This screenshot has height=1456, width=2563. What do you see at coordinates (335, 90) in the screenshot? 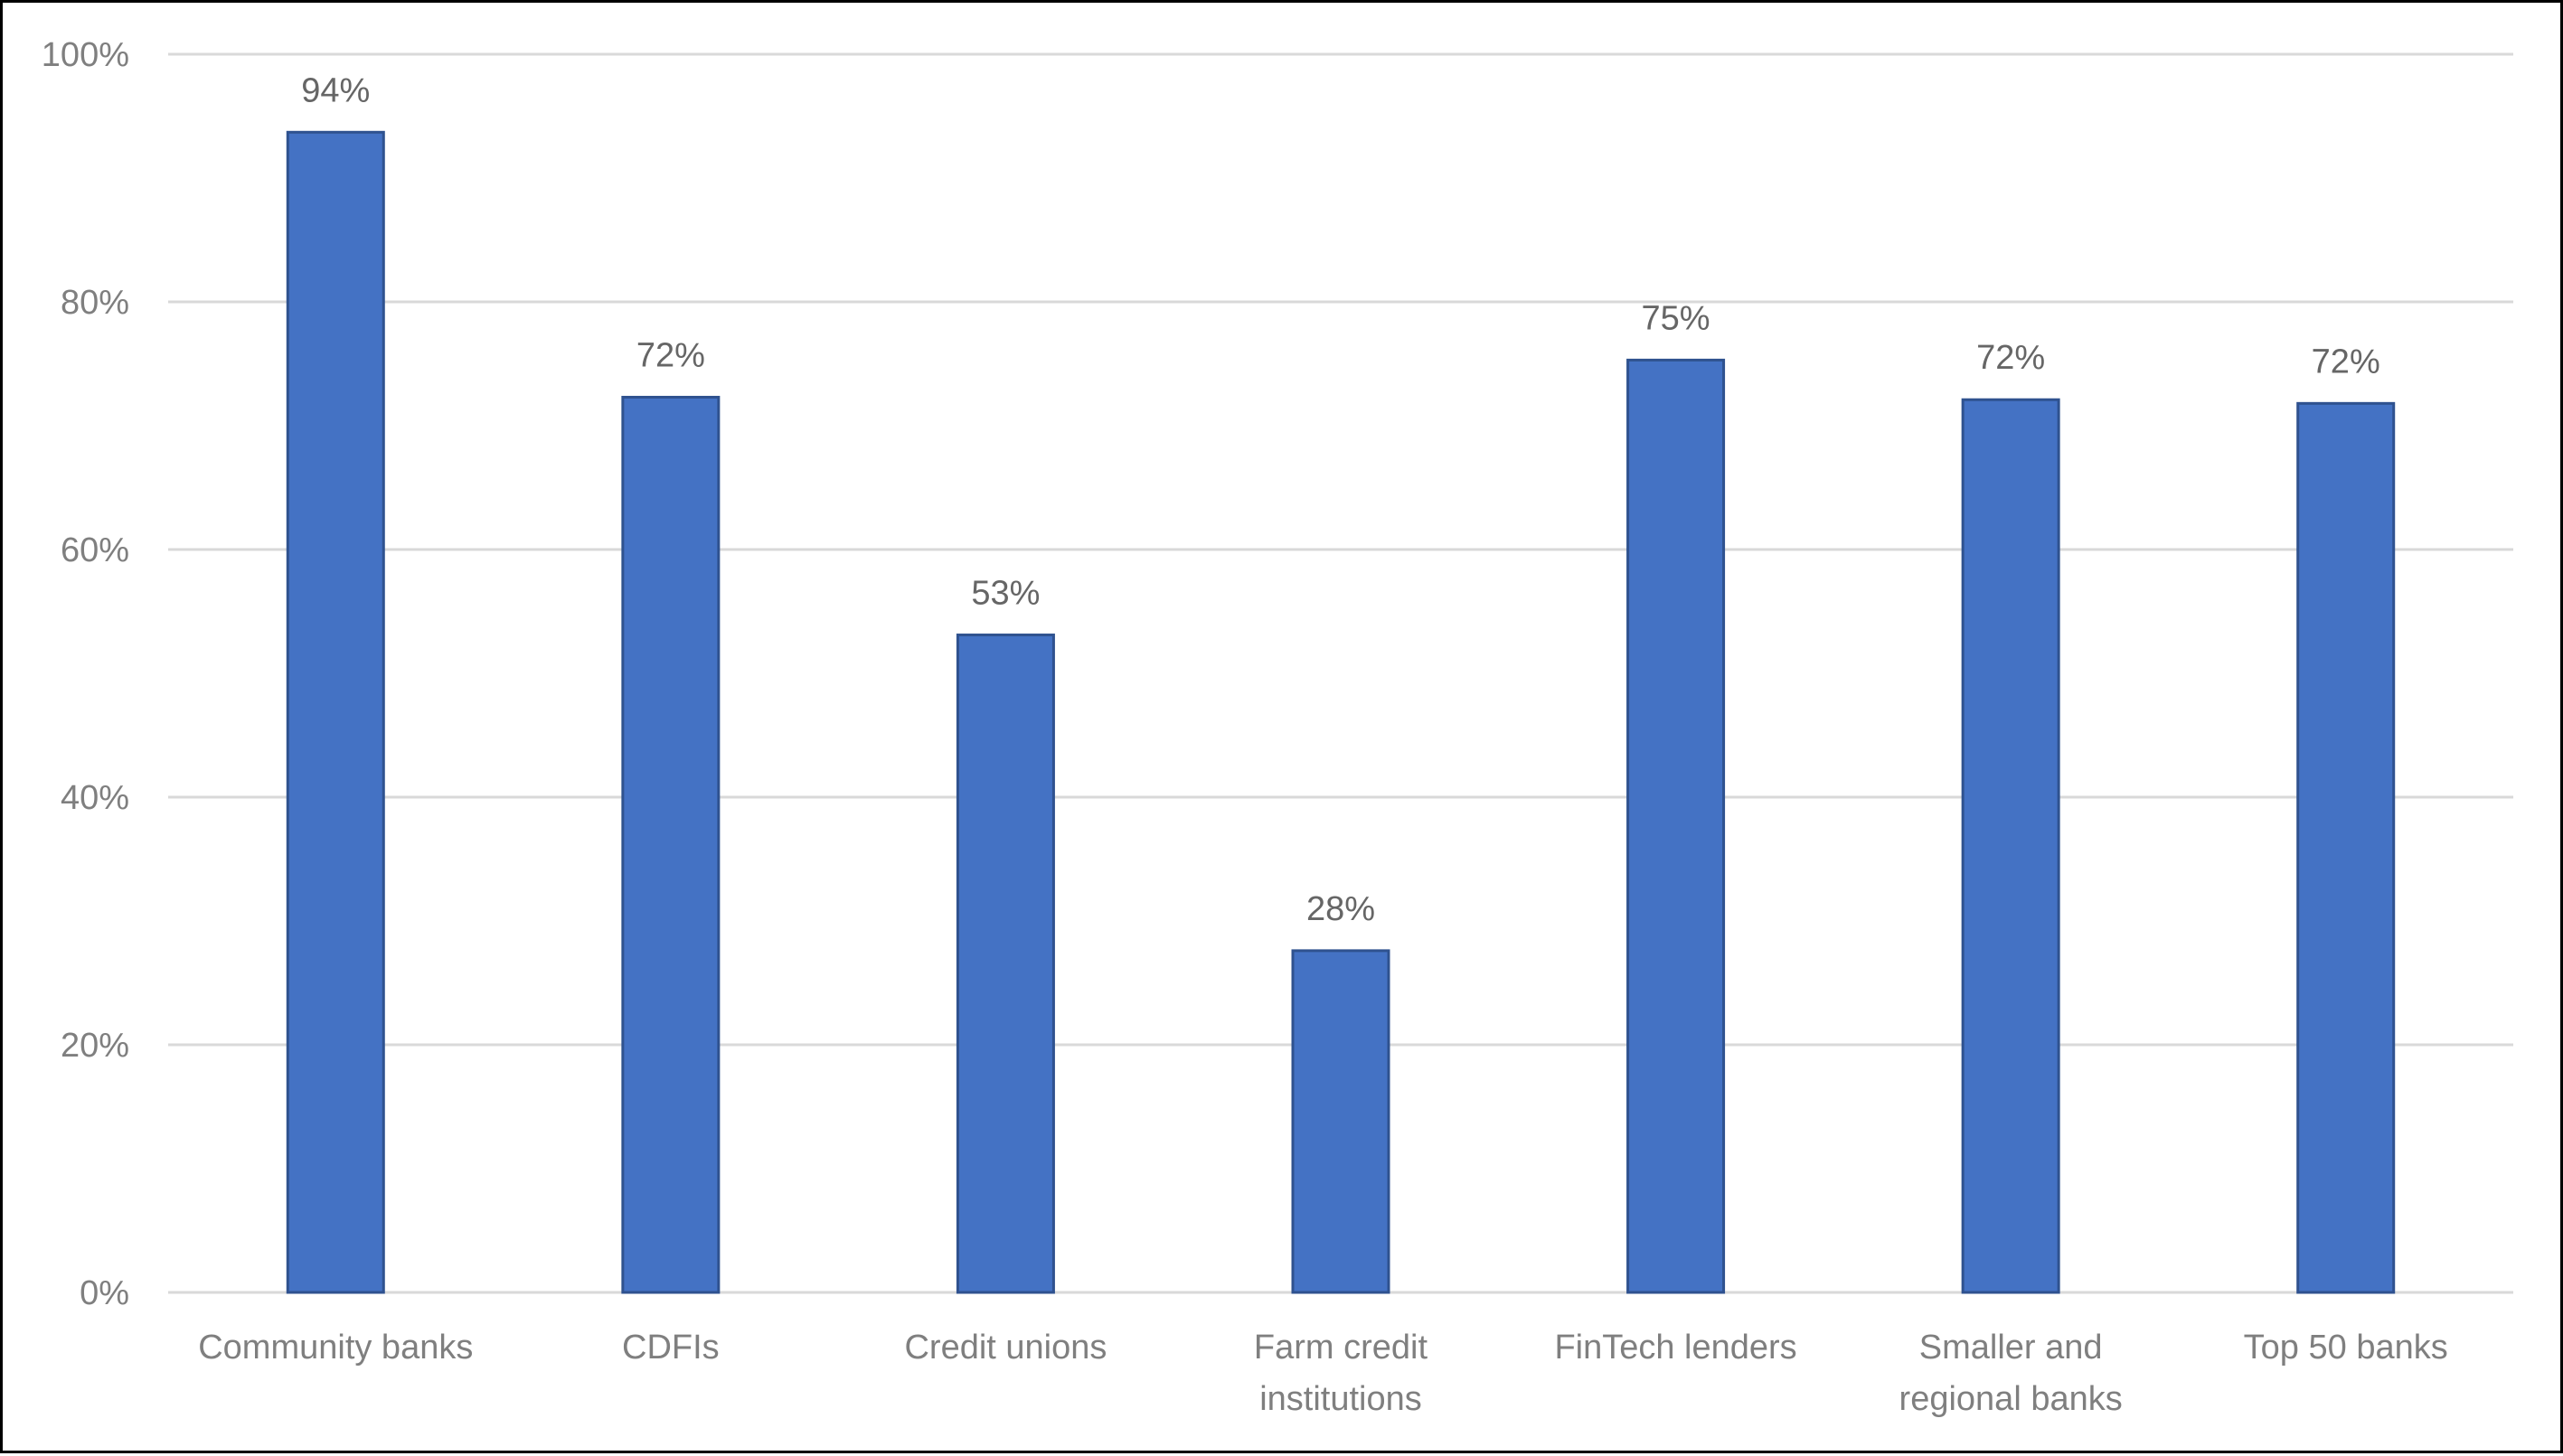
I see `bar-value-label: 94%` at bounding box center [335, 90].